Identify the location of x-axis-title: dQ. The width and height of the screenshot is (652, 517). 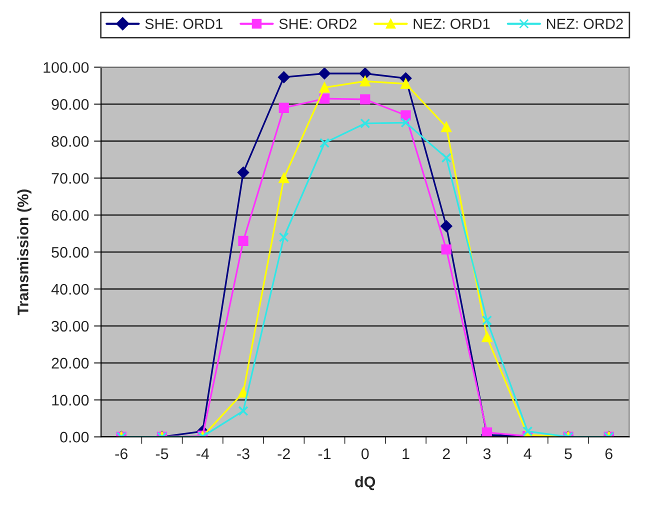
(365, 483).